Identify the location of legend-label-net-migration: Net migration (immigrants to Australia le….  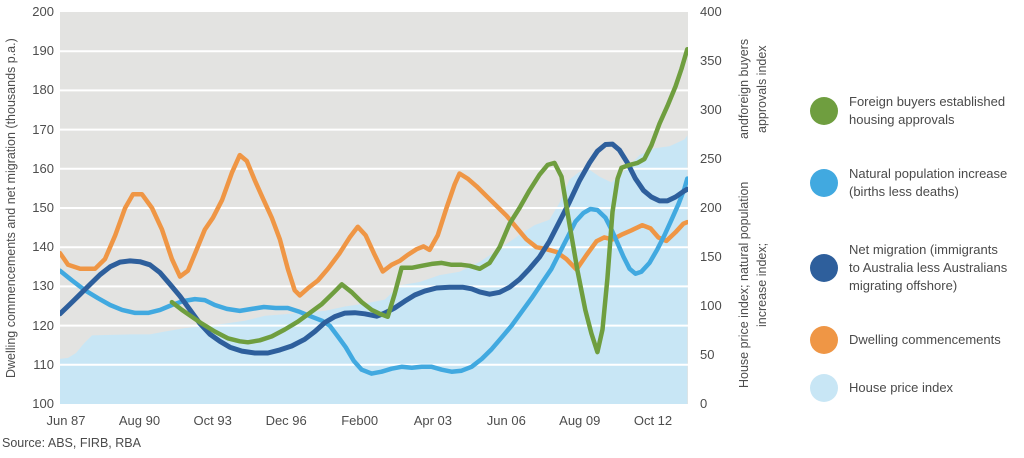
(928, 268).